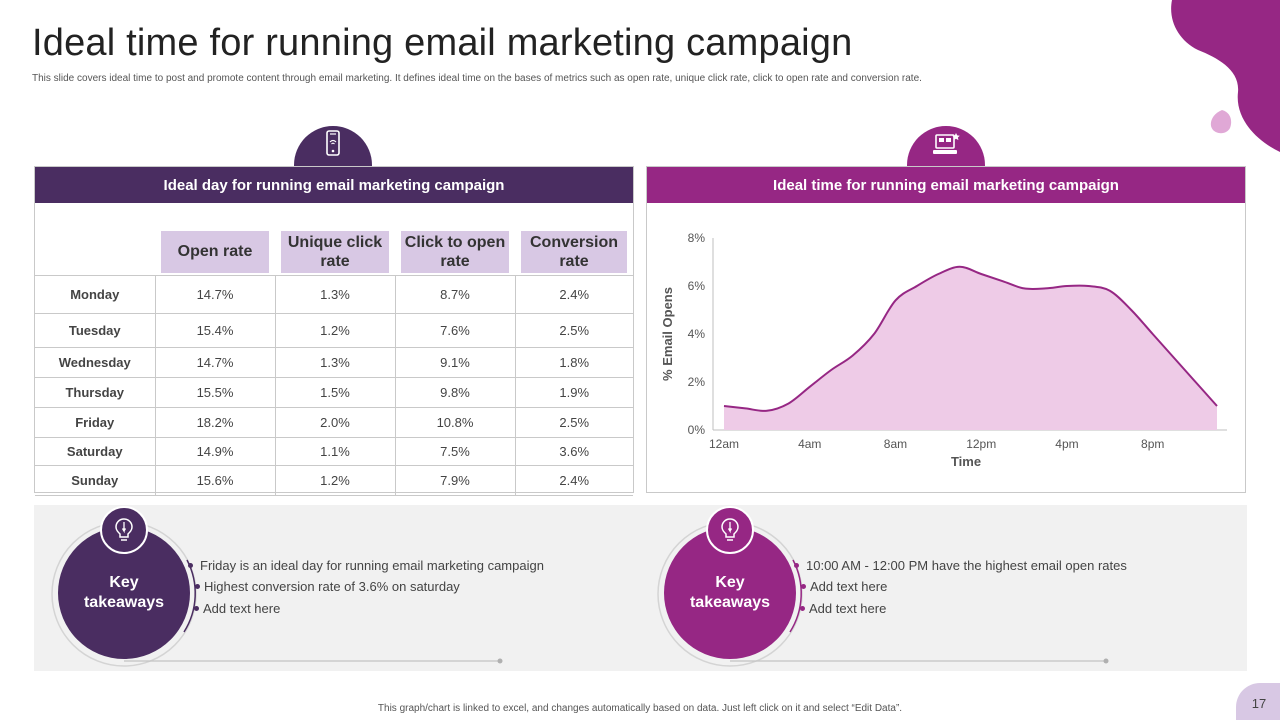  I want to click on day-cell: Thursday, so click(95, 392).